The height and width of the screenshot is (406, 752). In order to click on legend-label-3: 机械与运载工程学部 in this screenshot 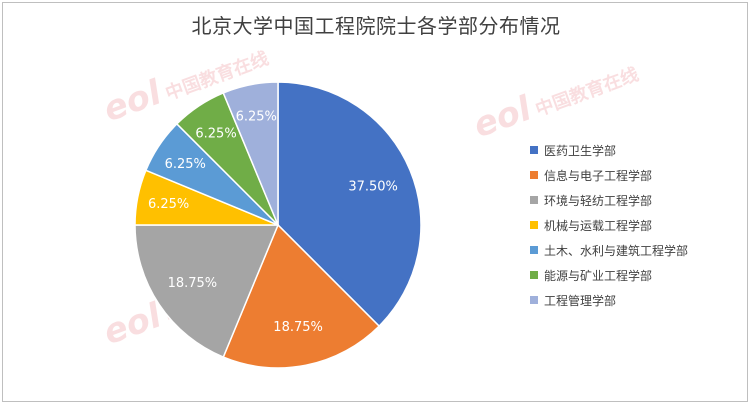, I will do `click(598, 225)`.